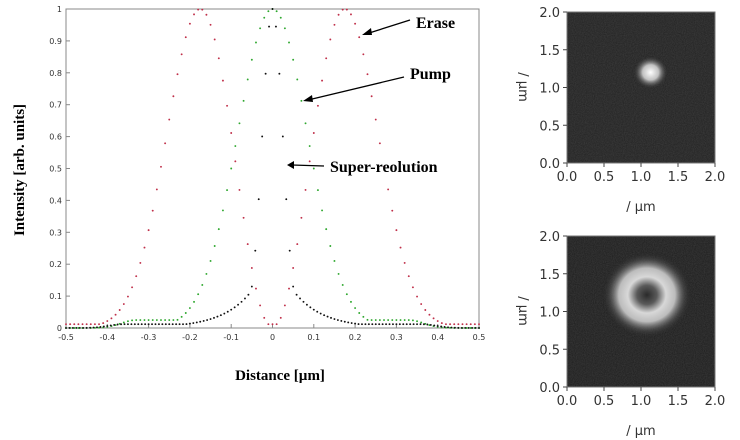 Image resolution: width=740 pixels, height=440 pixels. Describe the element at coordinates (280, 376) in the screenshot. I see `profile-x-axis-label: Distance [µm]` at that location.